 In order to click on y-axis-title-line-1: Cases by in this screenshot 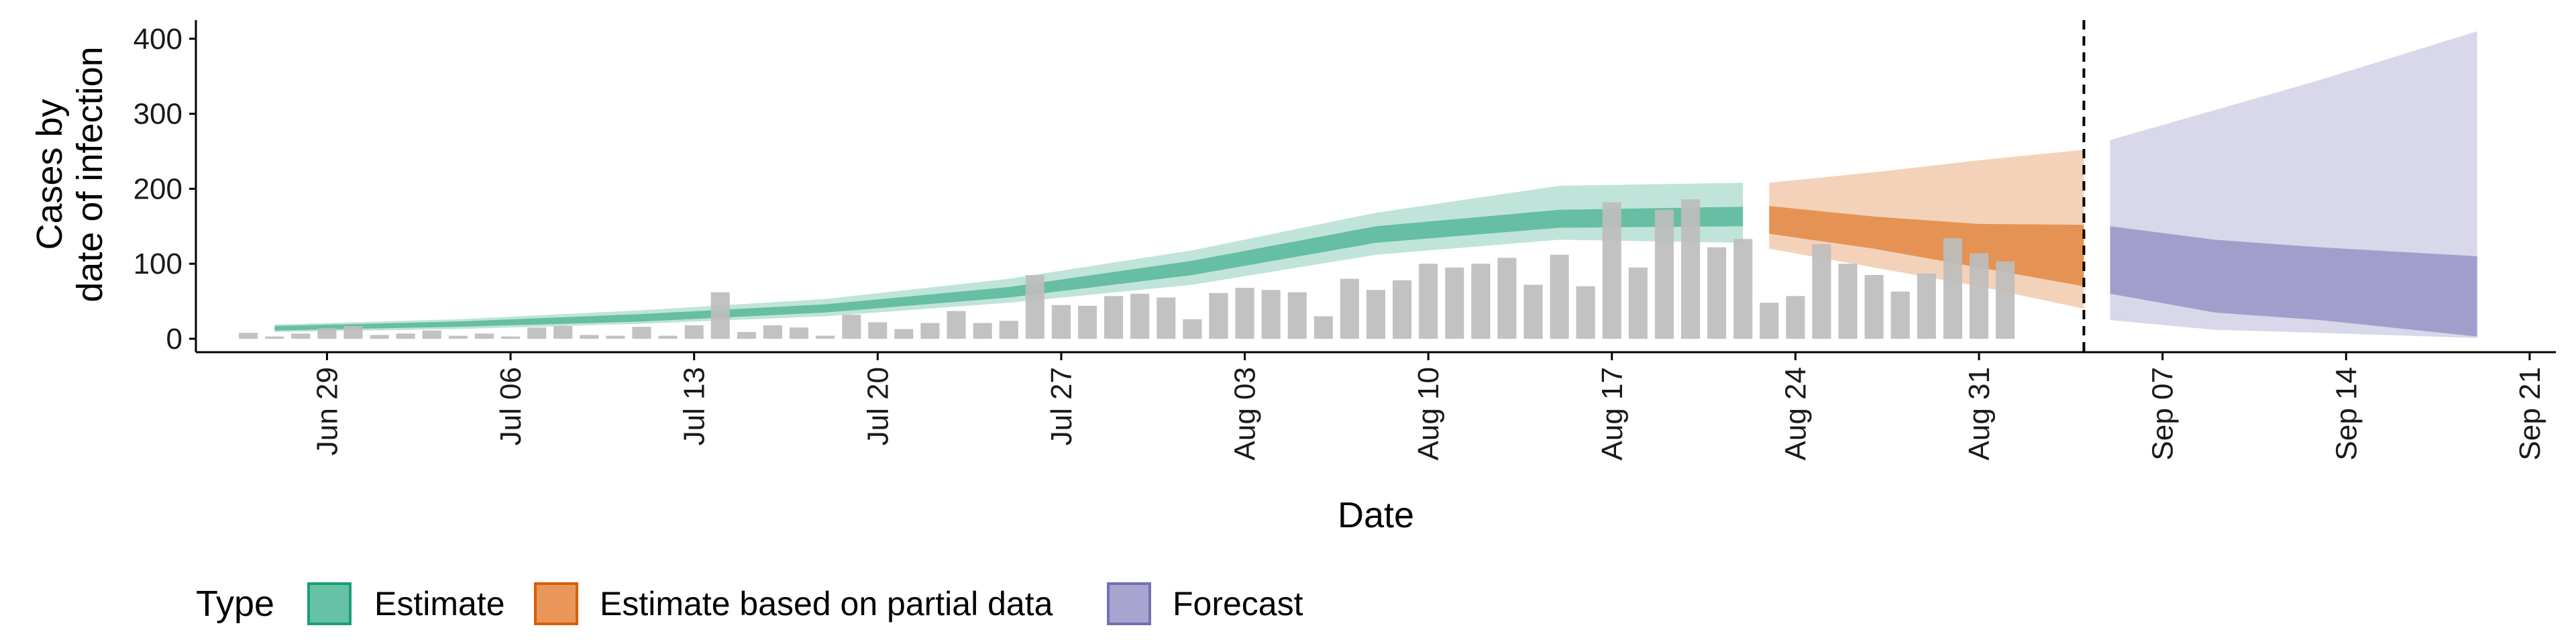, I will do `click(50, 174)`.